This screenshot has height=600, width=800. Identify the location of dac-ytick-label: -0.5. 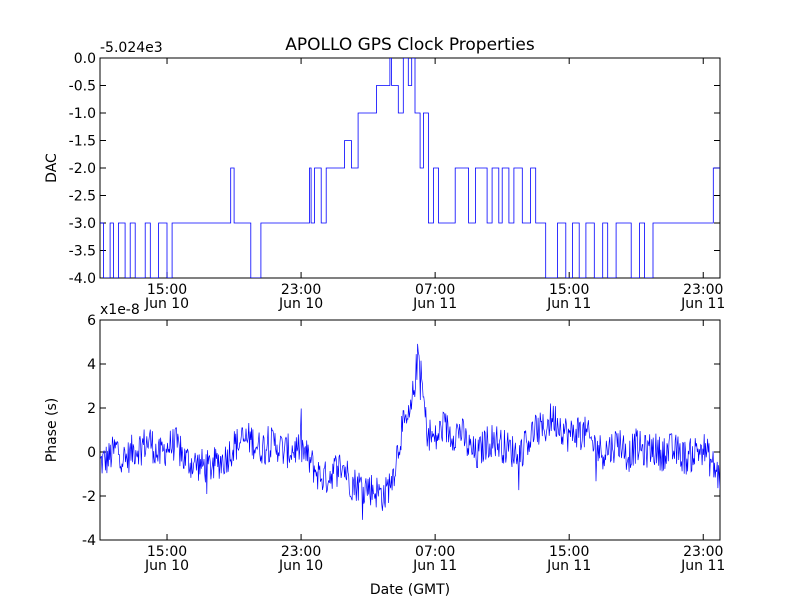
(82, 87).